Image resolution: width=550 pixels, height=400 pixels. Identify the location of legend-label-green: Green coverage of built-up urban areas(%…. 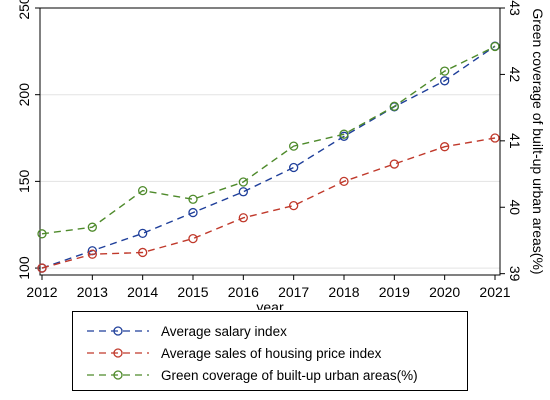
(289, 375).